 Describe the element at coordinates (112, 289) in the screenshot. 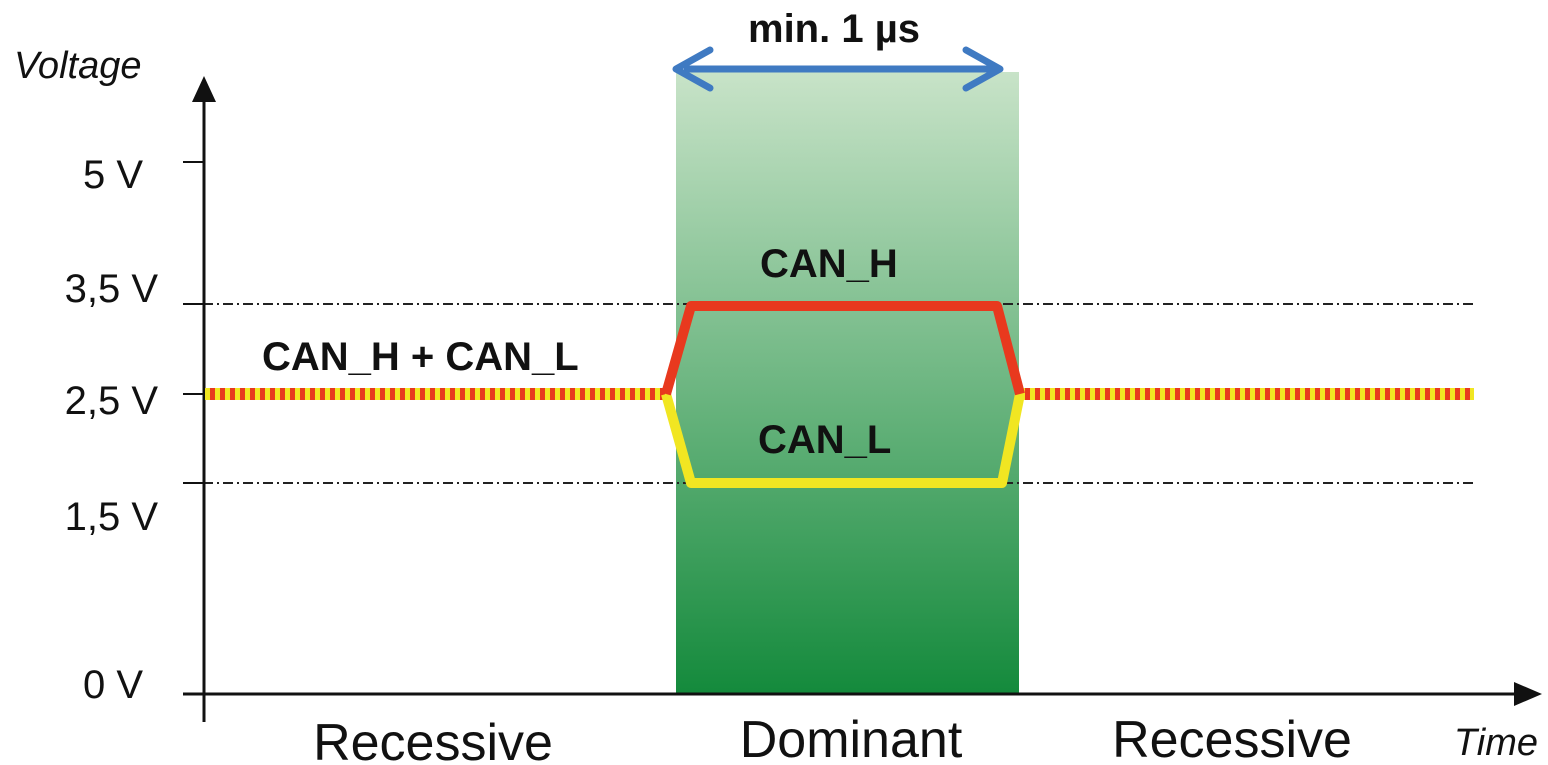

I see `y-tick-label-3-5v: 3,5 V` at that location.